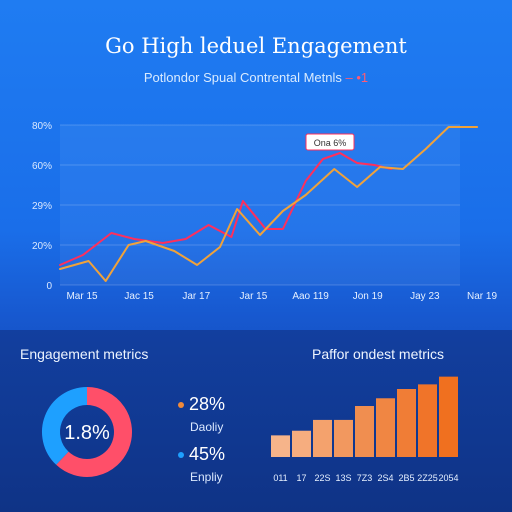 The width and height of the screenshot is (512, 512). I want to click on x-tick-label: Jac 15, so click(139, 296).